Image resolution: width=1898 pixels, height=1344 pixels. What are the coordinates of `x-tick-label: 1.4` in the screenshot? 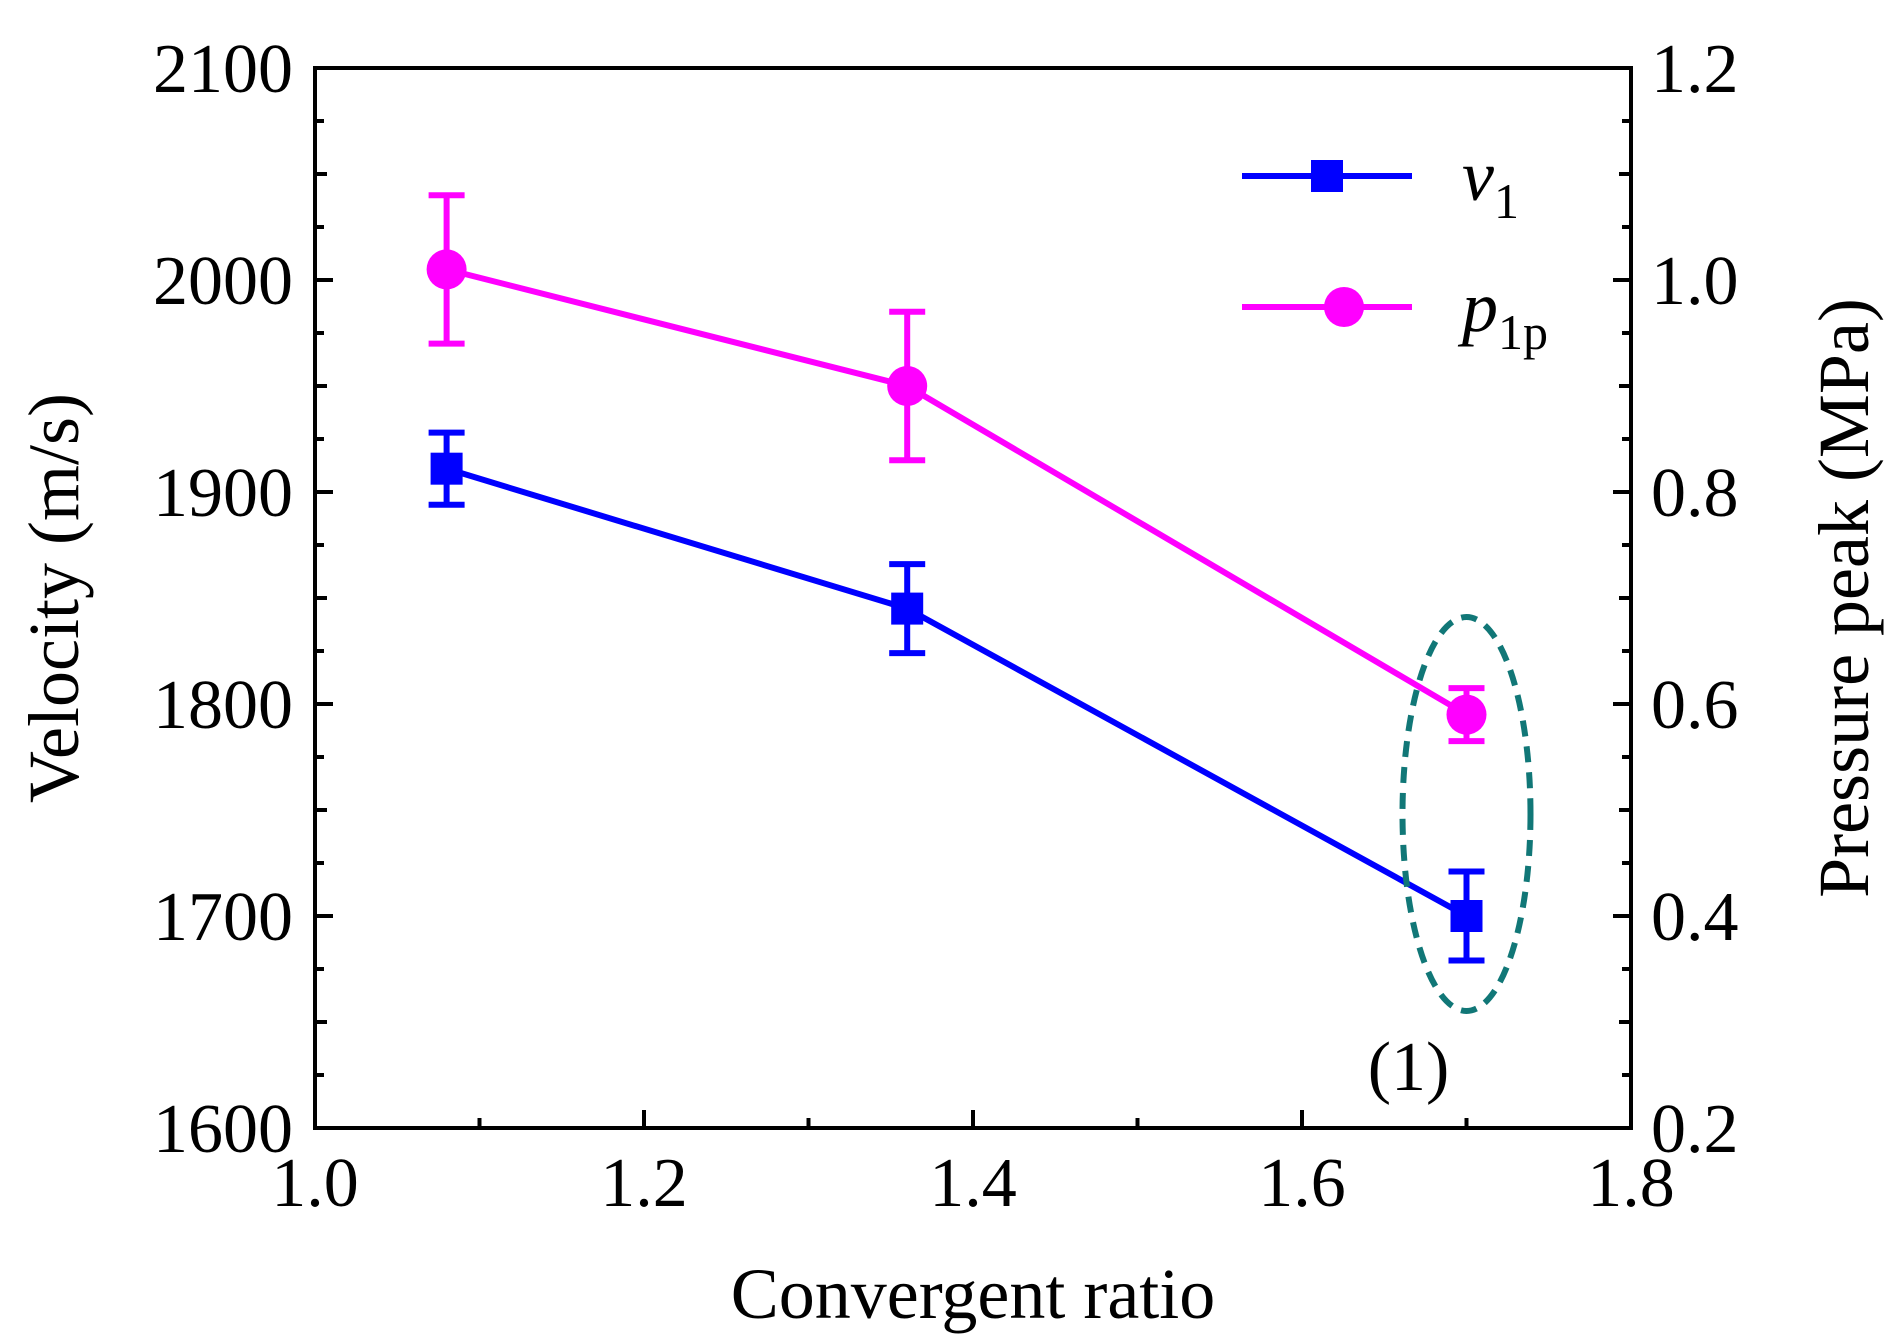 It's located at (973, 1183).